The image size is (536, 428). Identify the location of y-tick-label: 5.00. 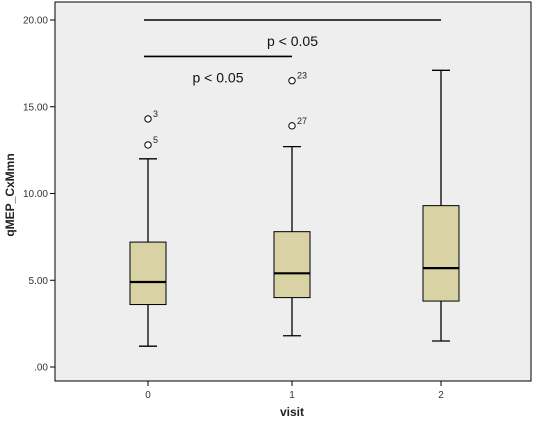
(39, 281).